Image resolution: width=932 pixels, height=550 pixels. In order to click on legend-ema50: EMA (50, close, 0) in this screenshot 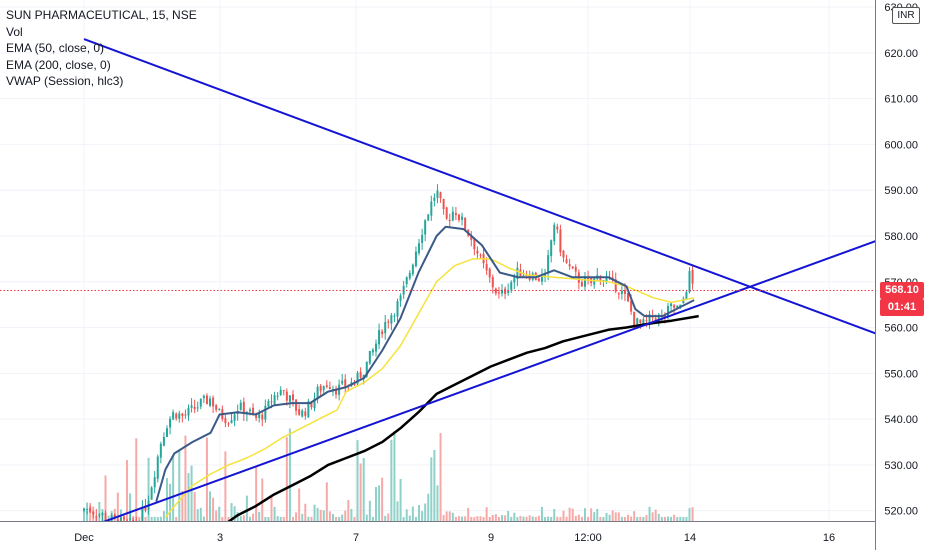, I will do `click(55, 48)`.